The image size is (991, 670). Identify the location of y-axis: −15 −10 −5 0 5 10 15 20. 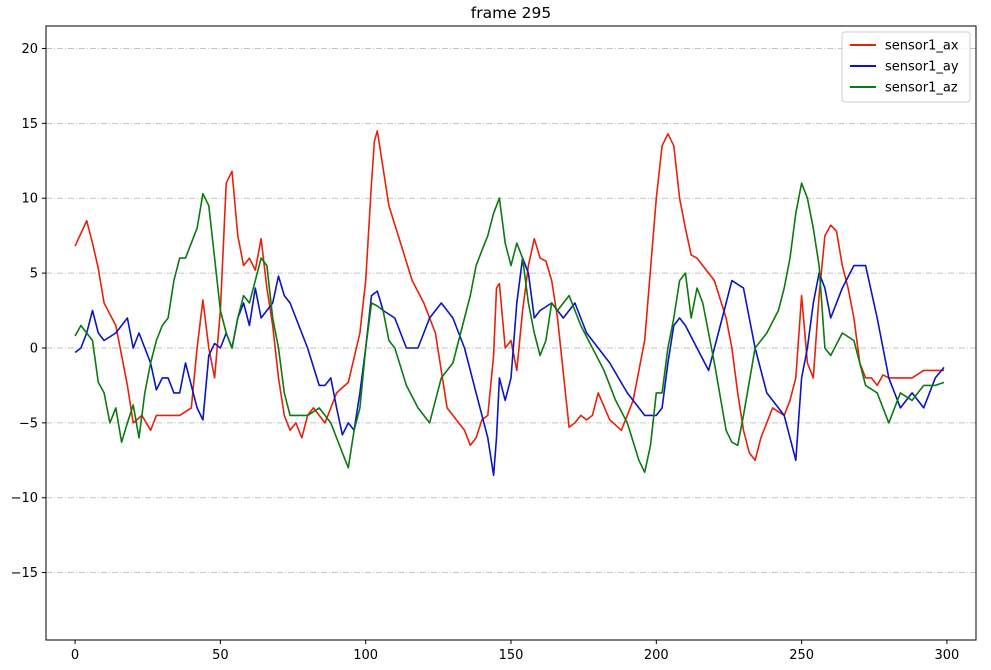
(28, 311).